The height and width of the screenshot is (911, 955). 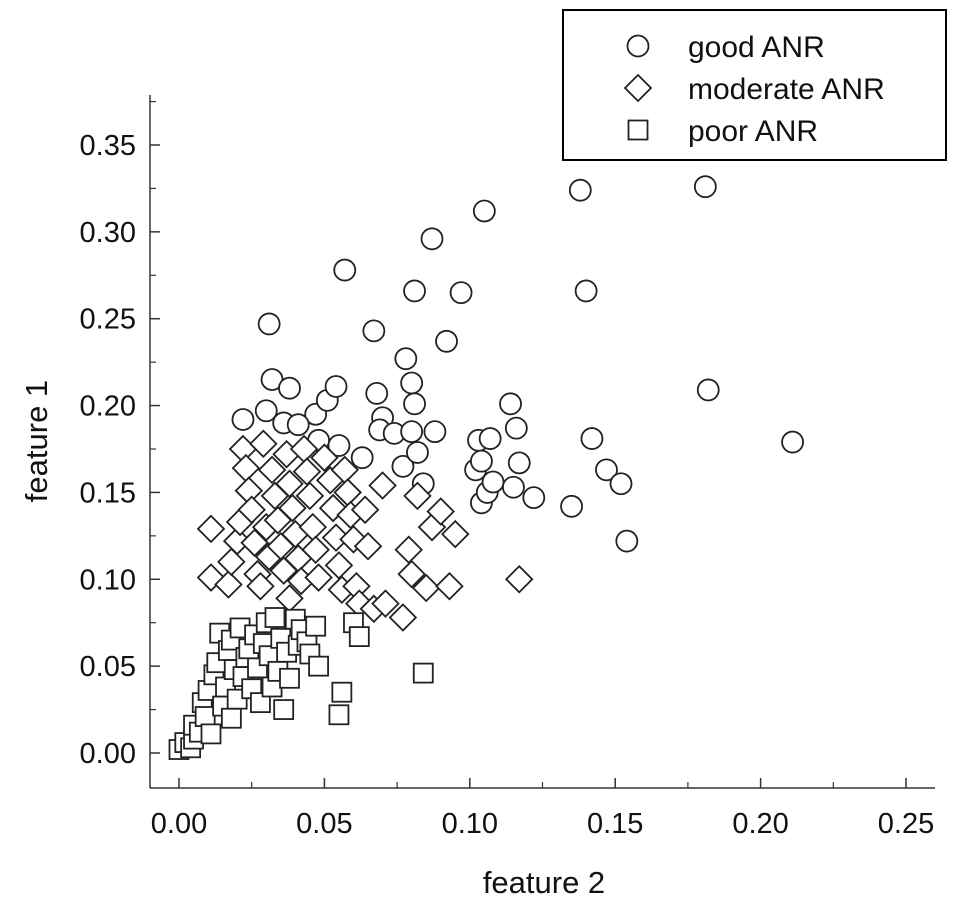 I want to click on legend-diamond-icon, so click(x=638, y=88).